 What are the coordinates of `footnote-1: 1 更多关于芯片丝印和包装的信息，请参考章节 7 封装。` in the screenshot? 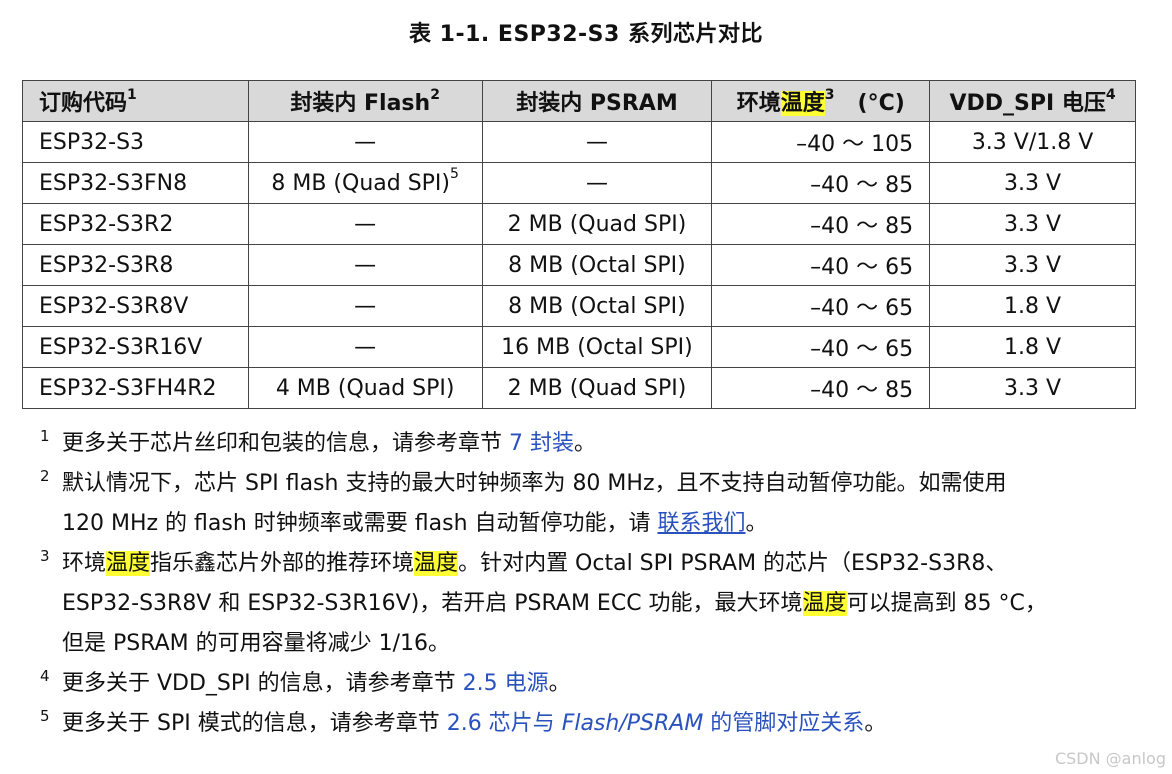 It's located at (590, 444).